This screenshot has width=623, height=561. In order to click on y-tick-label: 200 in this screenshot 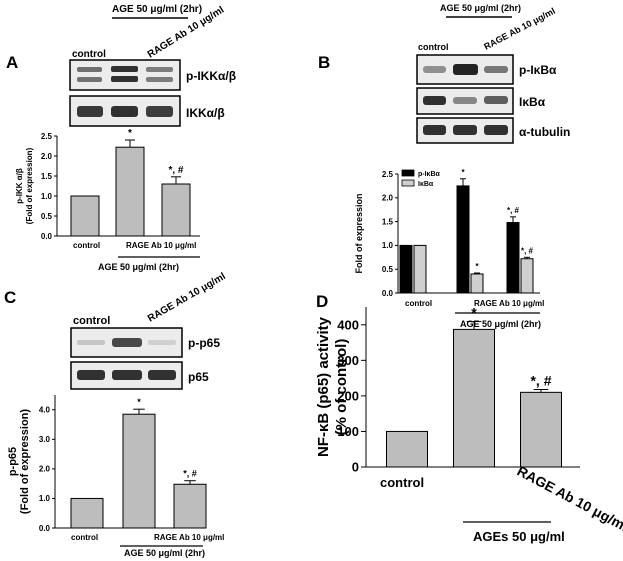, I will do `click(348, 395)`.